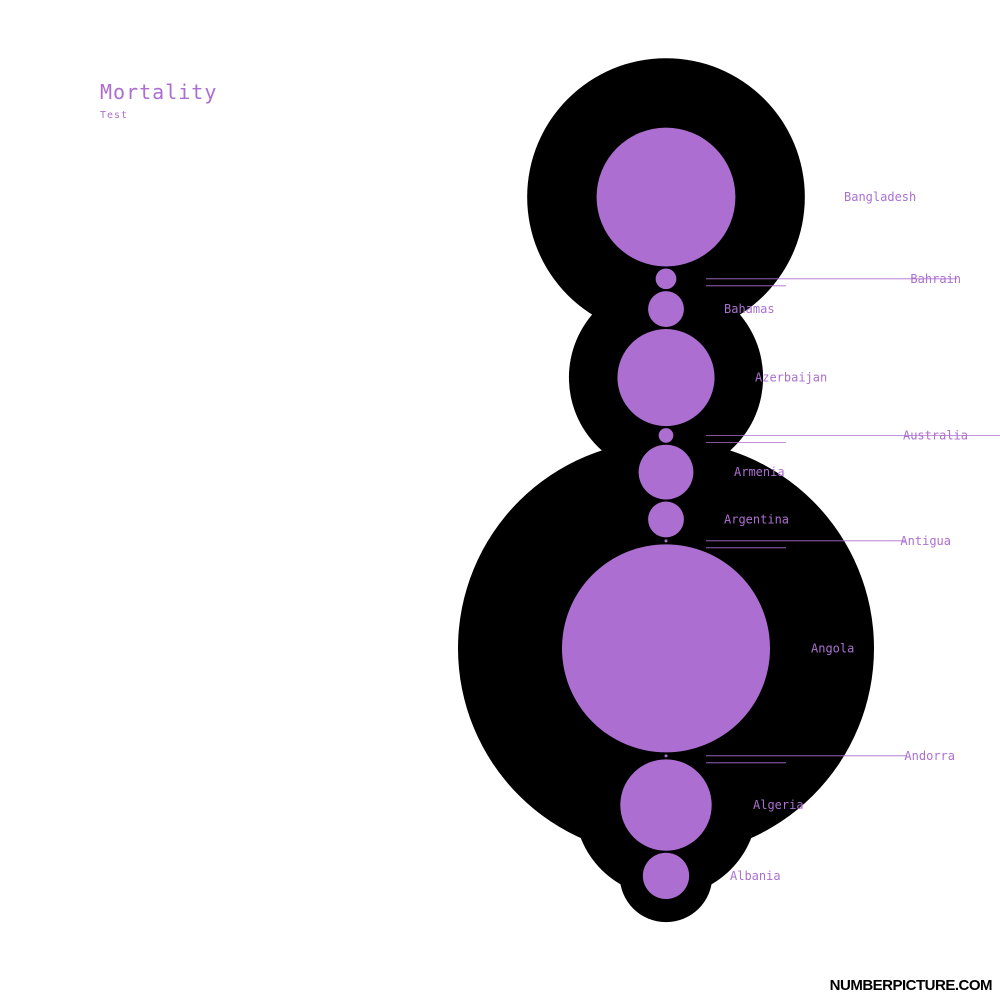 Image resolution: width=1000 pixels, height=1000 pixels. I want to click on bubble-angola, so click(666, 648).